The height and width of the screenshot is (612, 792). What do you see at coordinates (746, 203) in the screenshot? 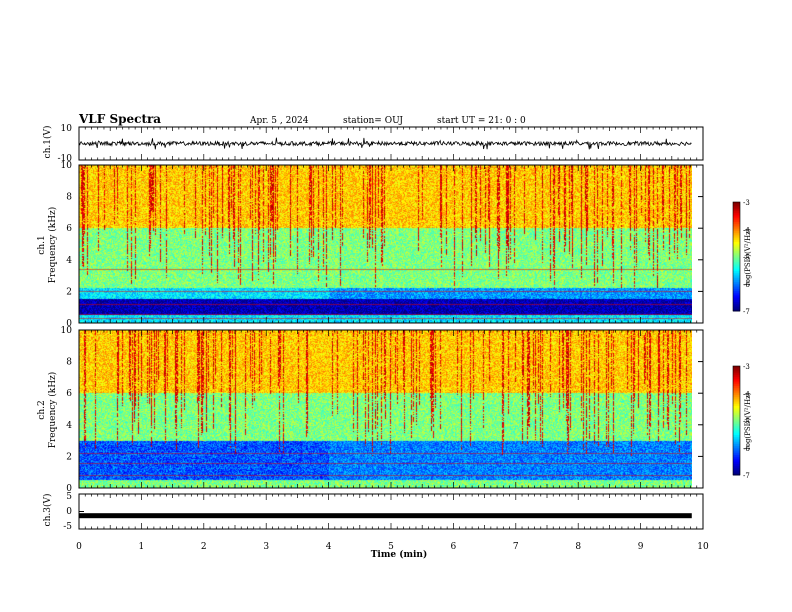
I see `colorbar-tick-label: -3` at bounding box center [746, 203].